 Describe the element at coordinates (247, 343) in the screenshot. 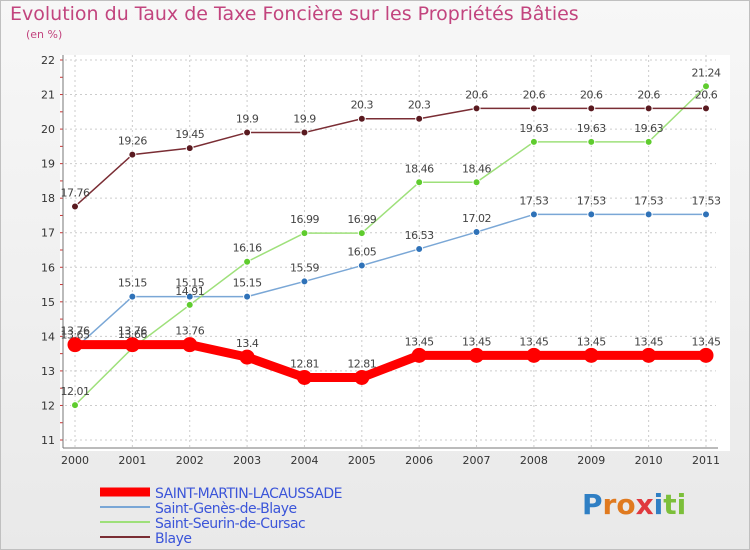

I see `data-label: 13.4` at that location.